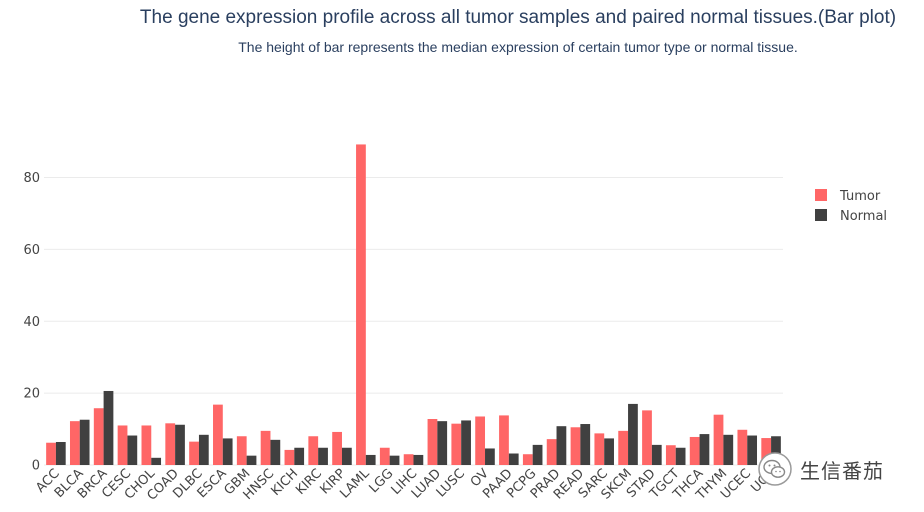  Describe the element at coordinates (418, 459) in the screenshot. I see `bar-normal-lihc` at that location.